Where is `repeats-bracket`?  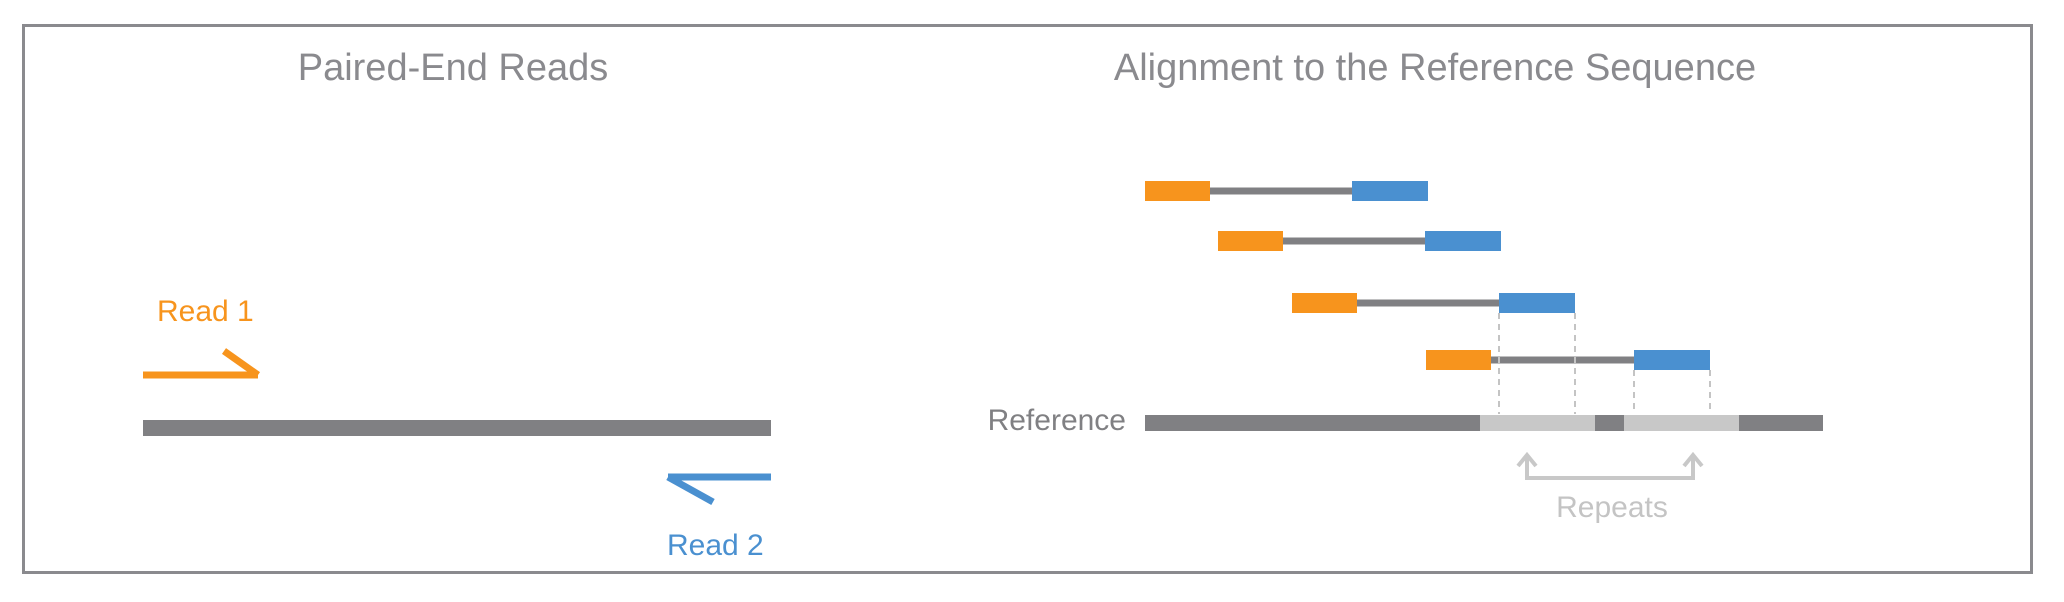 repeats-bracket is located at coordinates (1610, 465).